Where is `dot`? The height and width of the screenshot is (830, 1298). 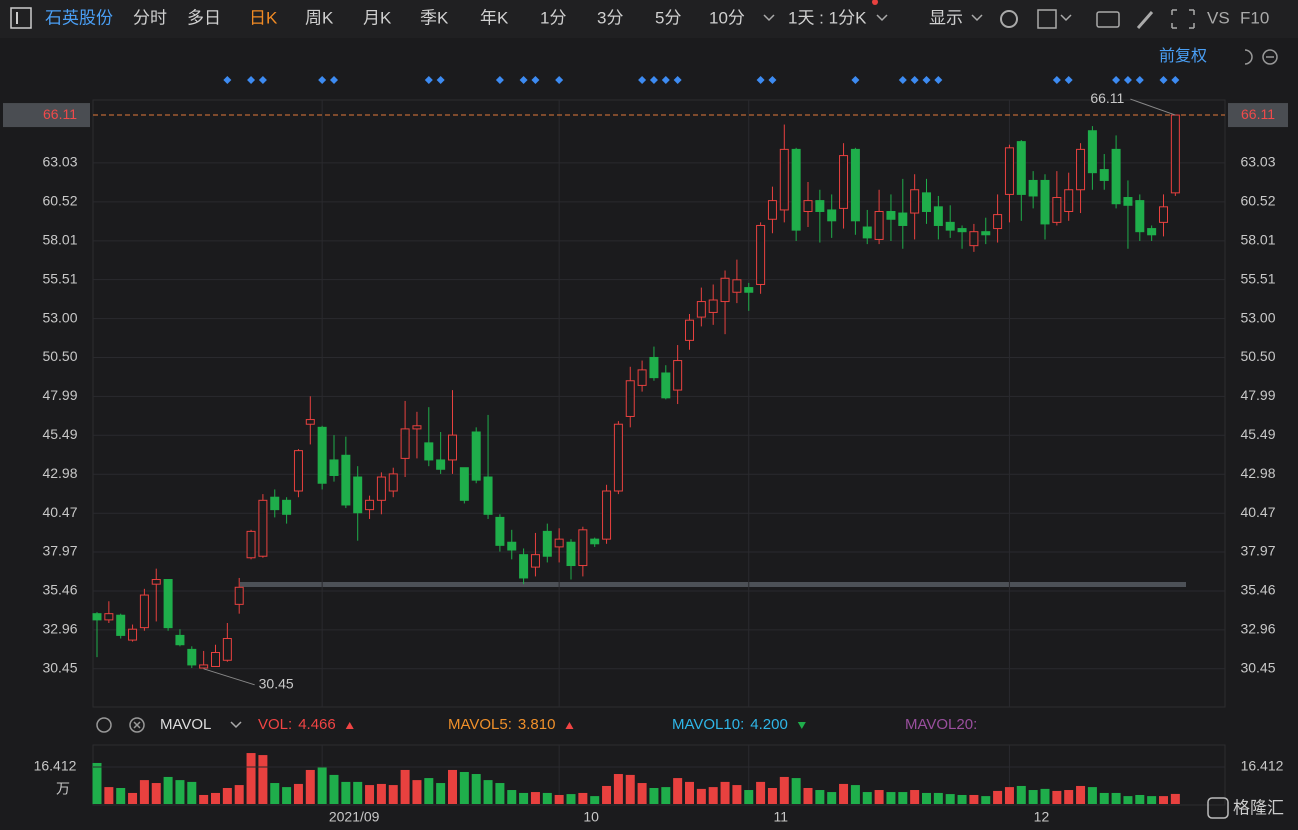 dot is located at coordinates (875, 2).